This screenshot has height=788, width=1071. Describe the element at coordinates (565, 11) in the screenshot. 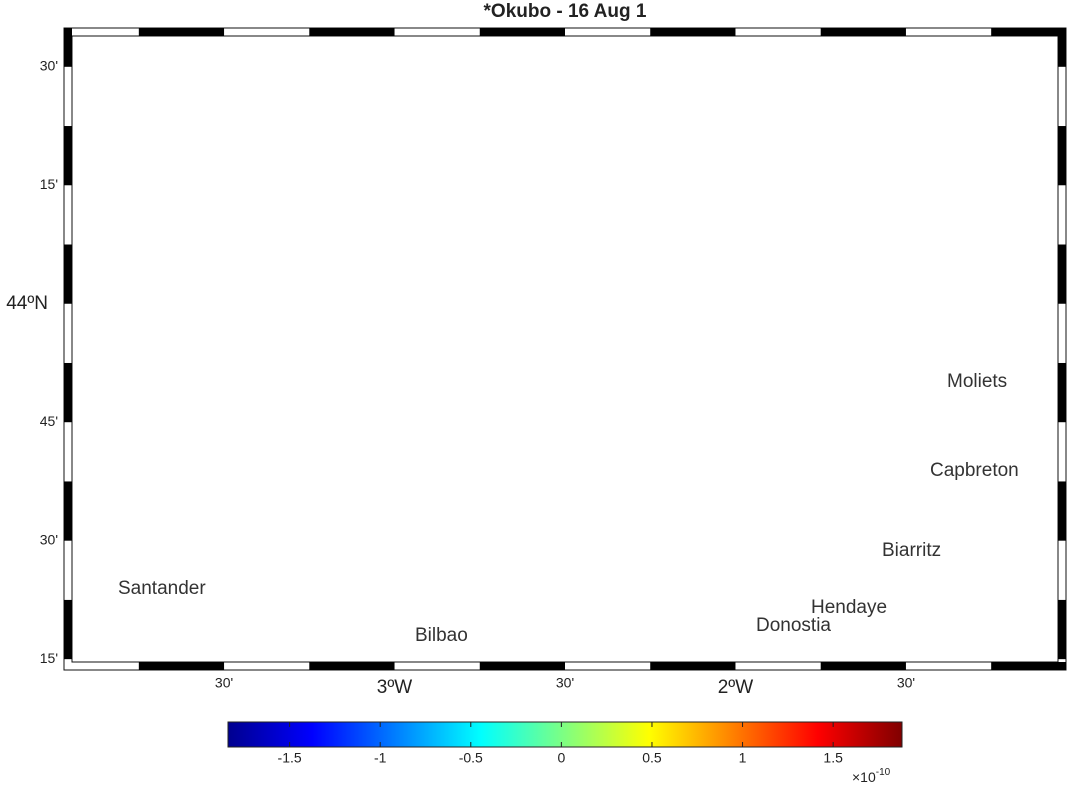

I see `map-title: *Okubo - 16 Aug 1` at that location.